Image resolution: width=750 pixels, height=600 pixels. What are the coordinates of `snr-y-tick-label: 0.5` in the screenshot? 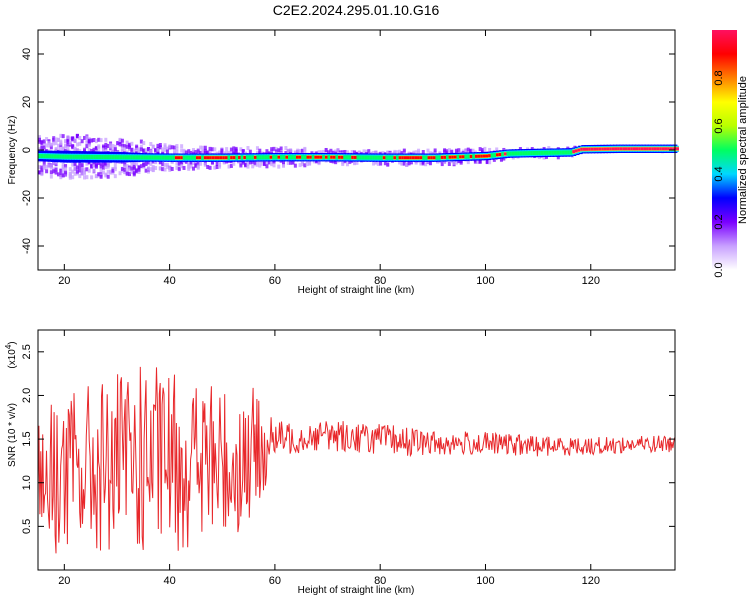 It's located at (27, 526).